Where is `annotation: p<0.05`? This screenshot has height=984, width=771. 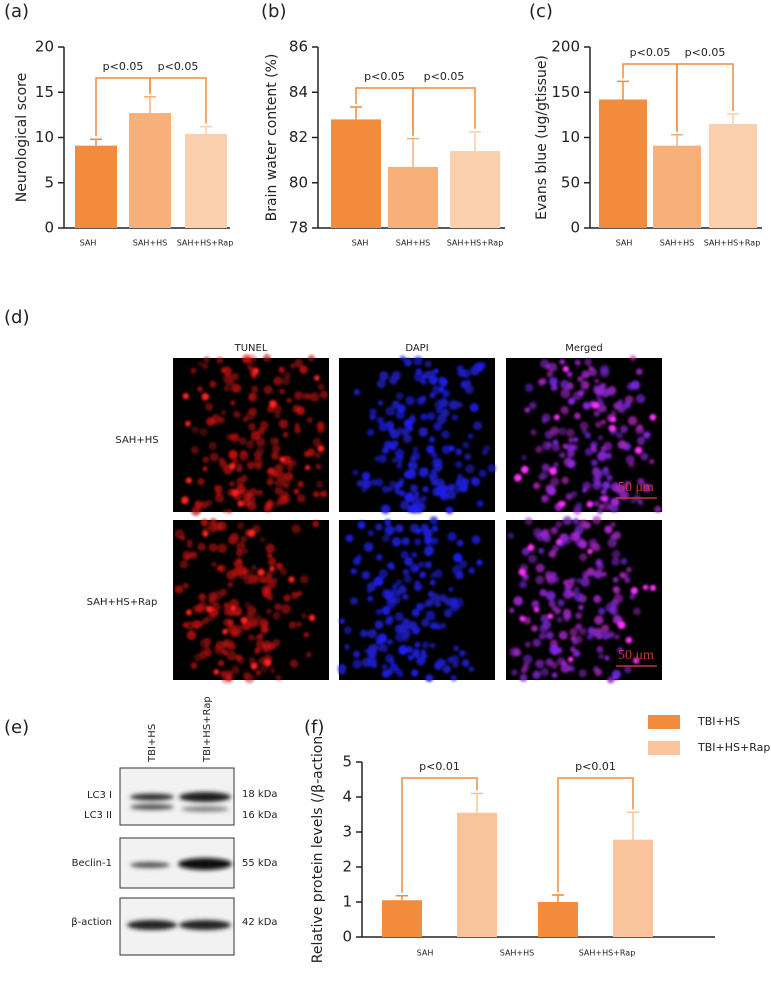
annotation: p<0.05 is located at coordinates (178, 66).